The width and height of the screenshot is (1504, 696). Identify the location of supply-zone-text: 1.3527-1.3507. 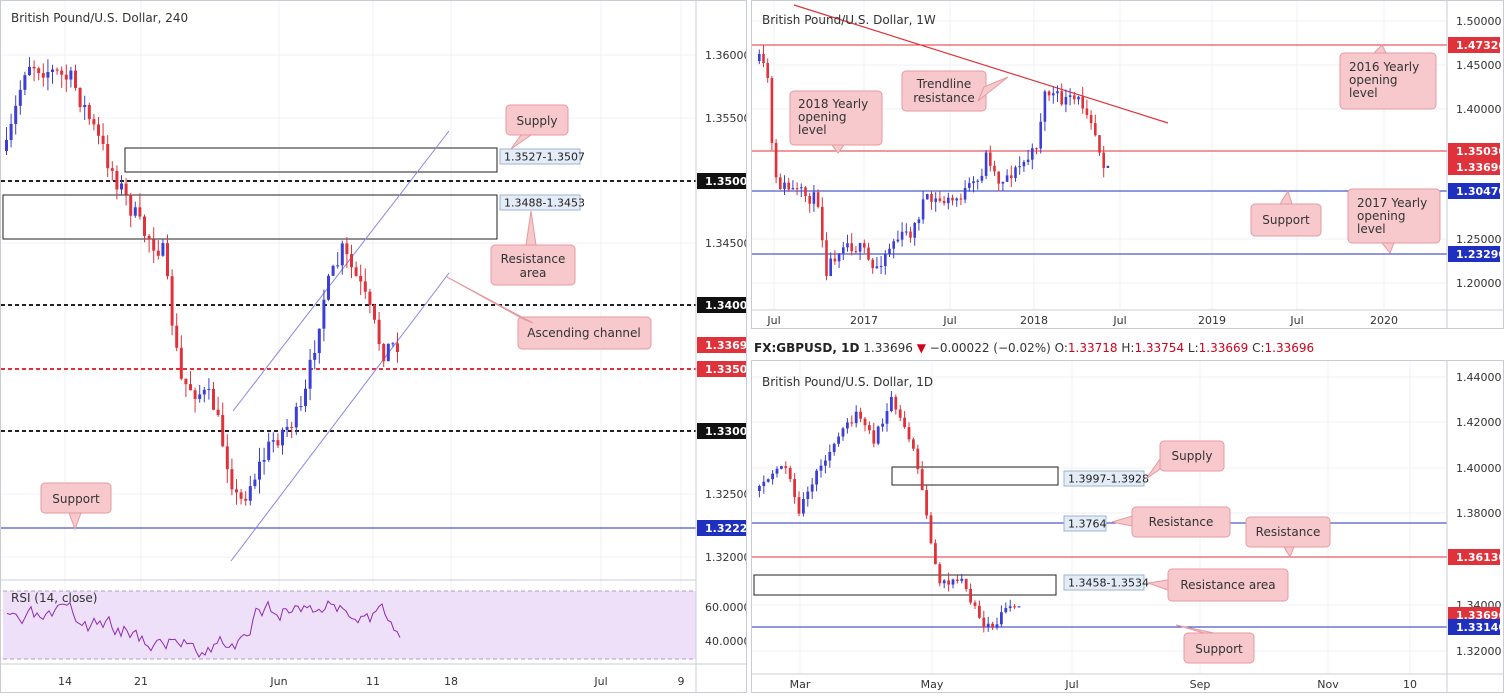
(544, 157).